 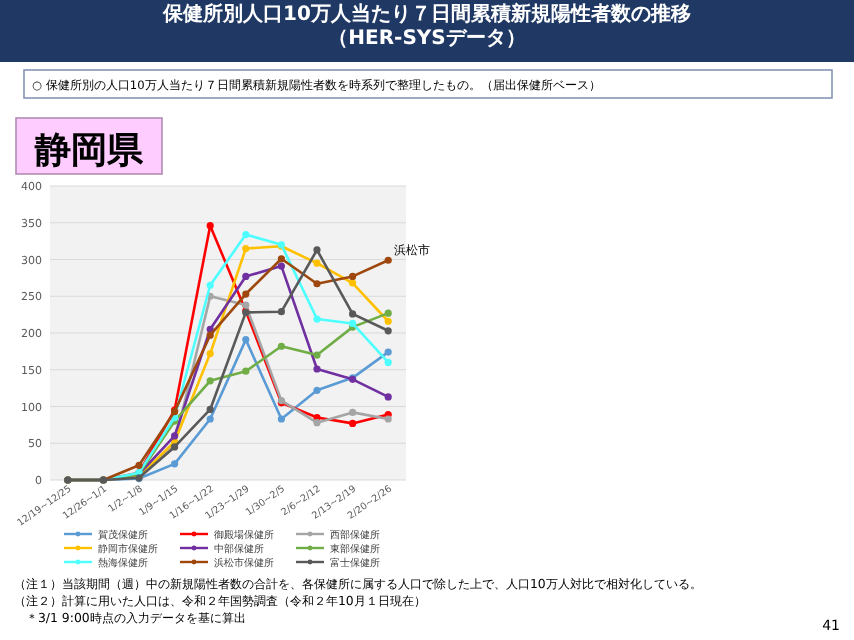 I want to click on text: 静岡県, so click(x=89, y=151).